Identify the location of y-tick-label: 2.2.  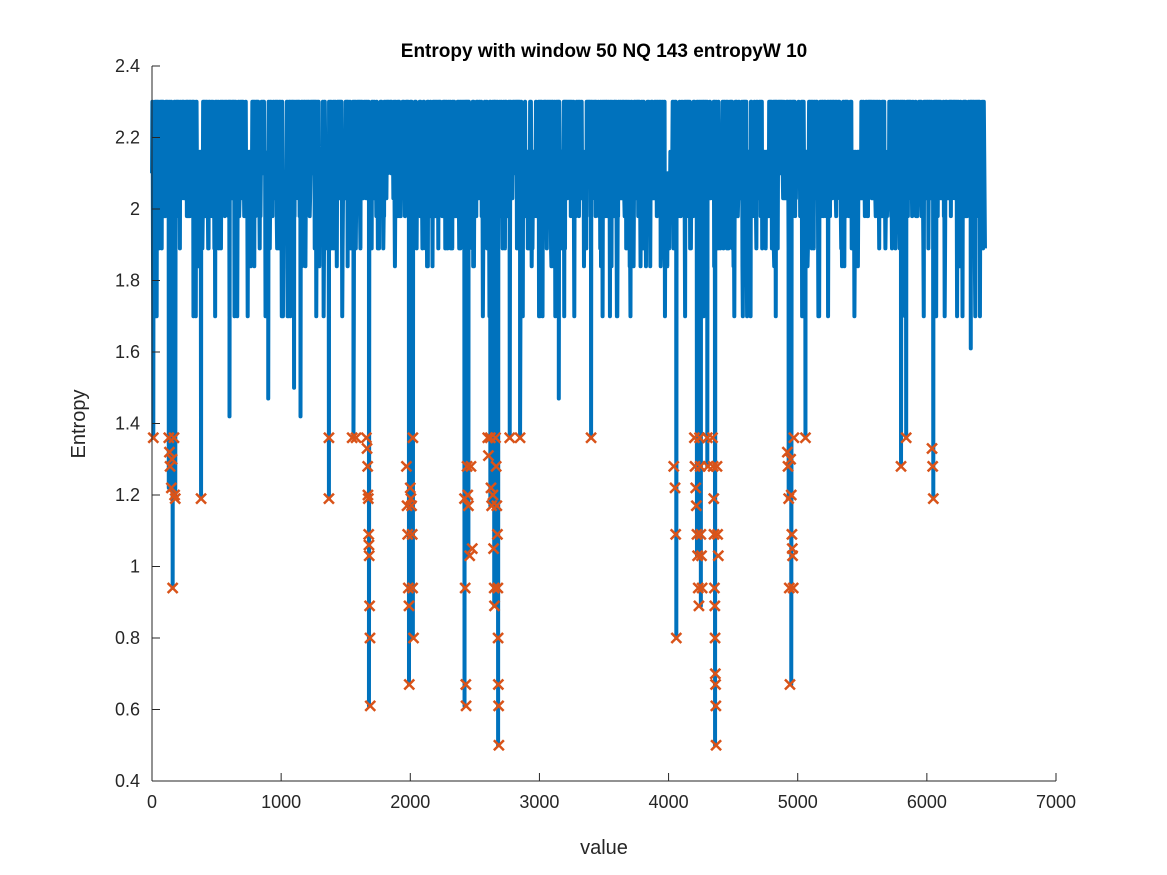
(127, 138).